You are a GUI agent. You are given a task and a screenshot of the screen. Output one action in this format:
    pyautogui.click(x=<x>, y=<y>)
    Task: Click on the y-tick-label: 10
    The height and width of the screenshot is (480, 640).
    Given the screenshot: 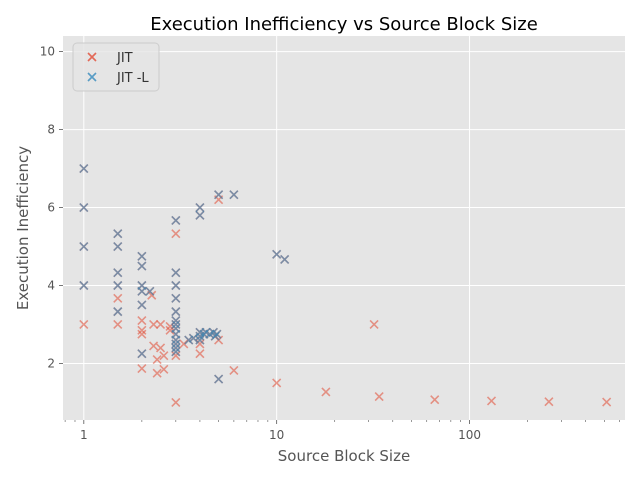 What is the action you would take?
    pyautogui.click(x=47, y=52)
    